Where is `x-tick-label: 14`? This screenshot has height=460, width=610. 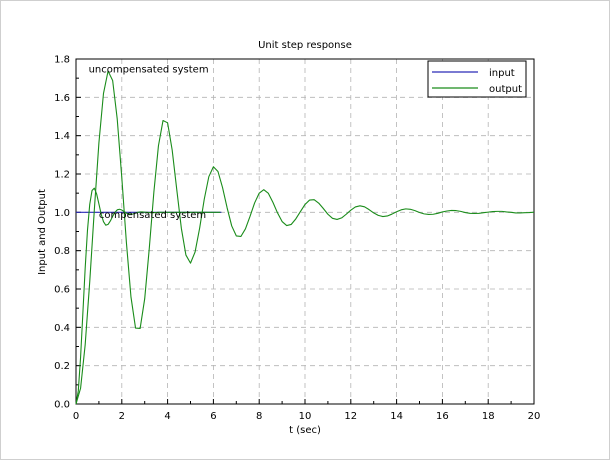 x-tick-label: 14 is located at coordinates (396, 416).